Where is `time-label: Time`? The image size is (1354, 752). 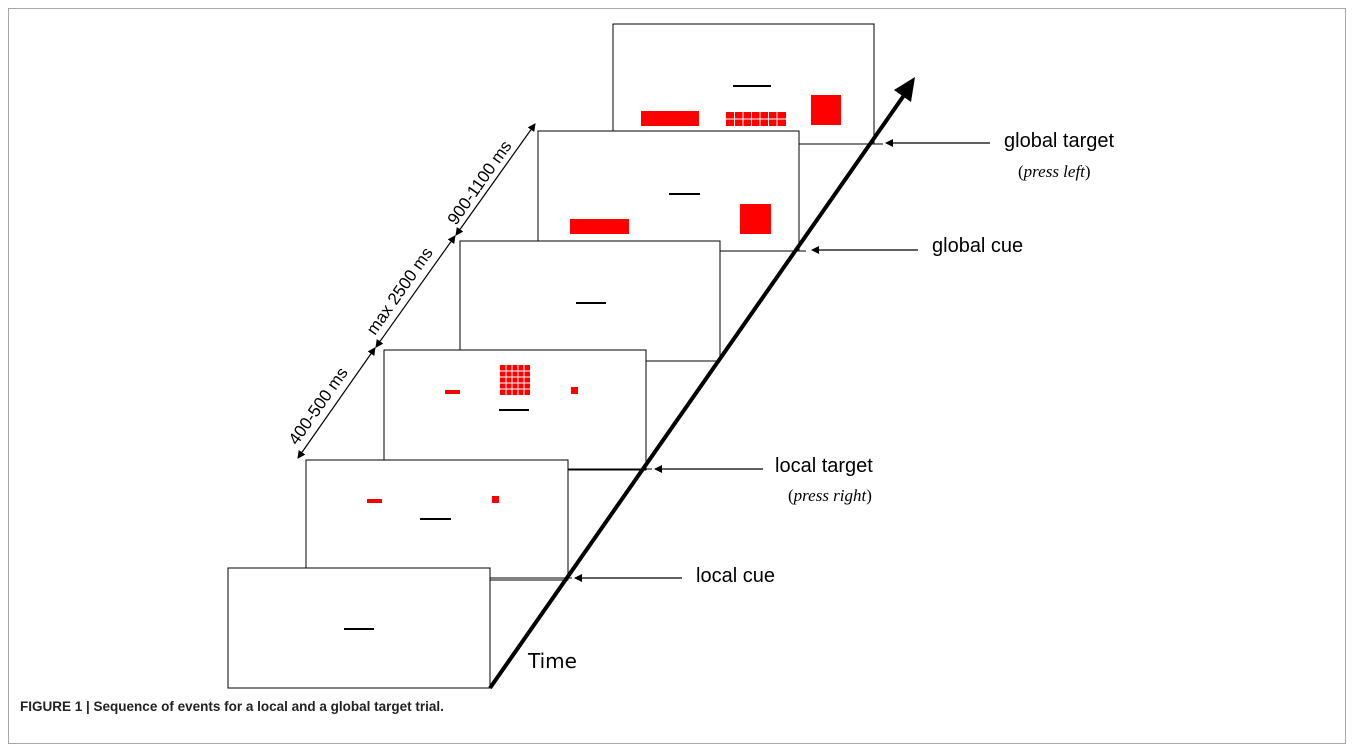 time-label: Time is located at coordinates (552, 661).